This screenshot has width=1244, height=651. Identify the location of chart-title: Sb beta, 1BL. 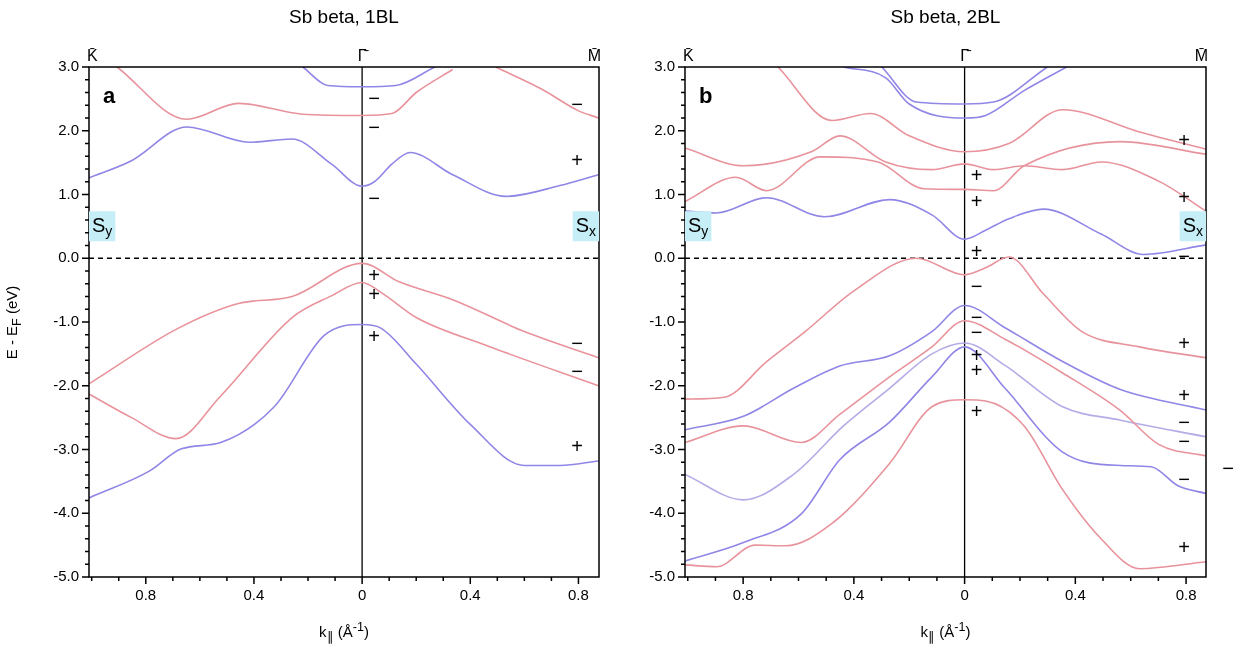
(344, 17).